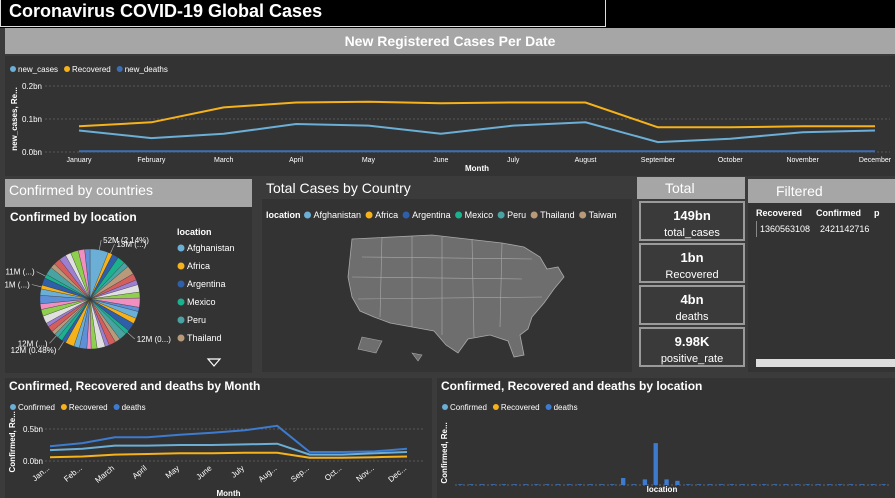 This screenshot has height=498, width=895. I want to click on scrollbar, so click(825, 363).